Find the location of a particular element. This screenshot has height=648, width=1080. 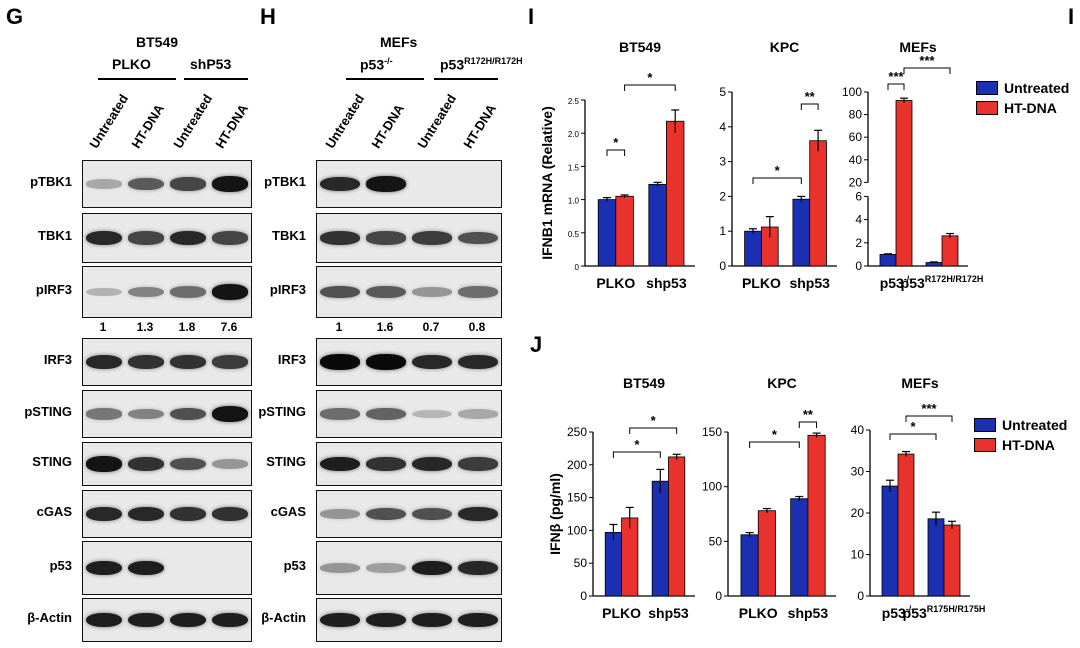

j-kpc-xlabel-0: PLKO is located at coordinates (758, 613).